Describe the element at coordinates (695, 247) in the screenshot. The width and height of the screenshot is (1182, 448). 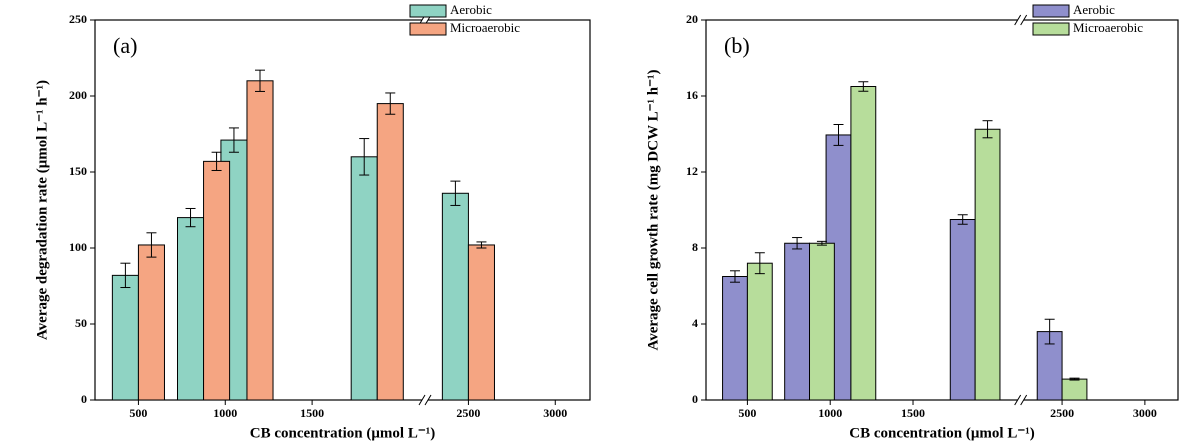
I see `y-tick-label: 8` at that location.